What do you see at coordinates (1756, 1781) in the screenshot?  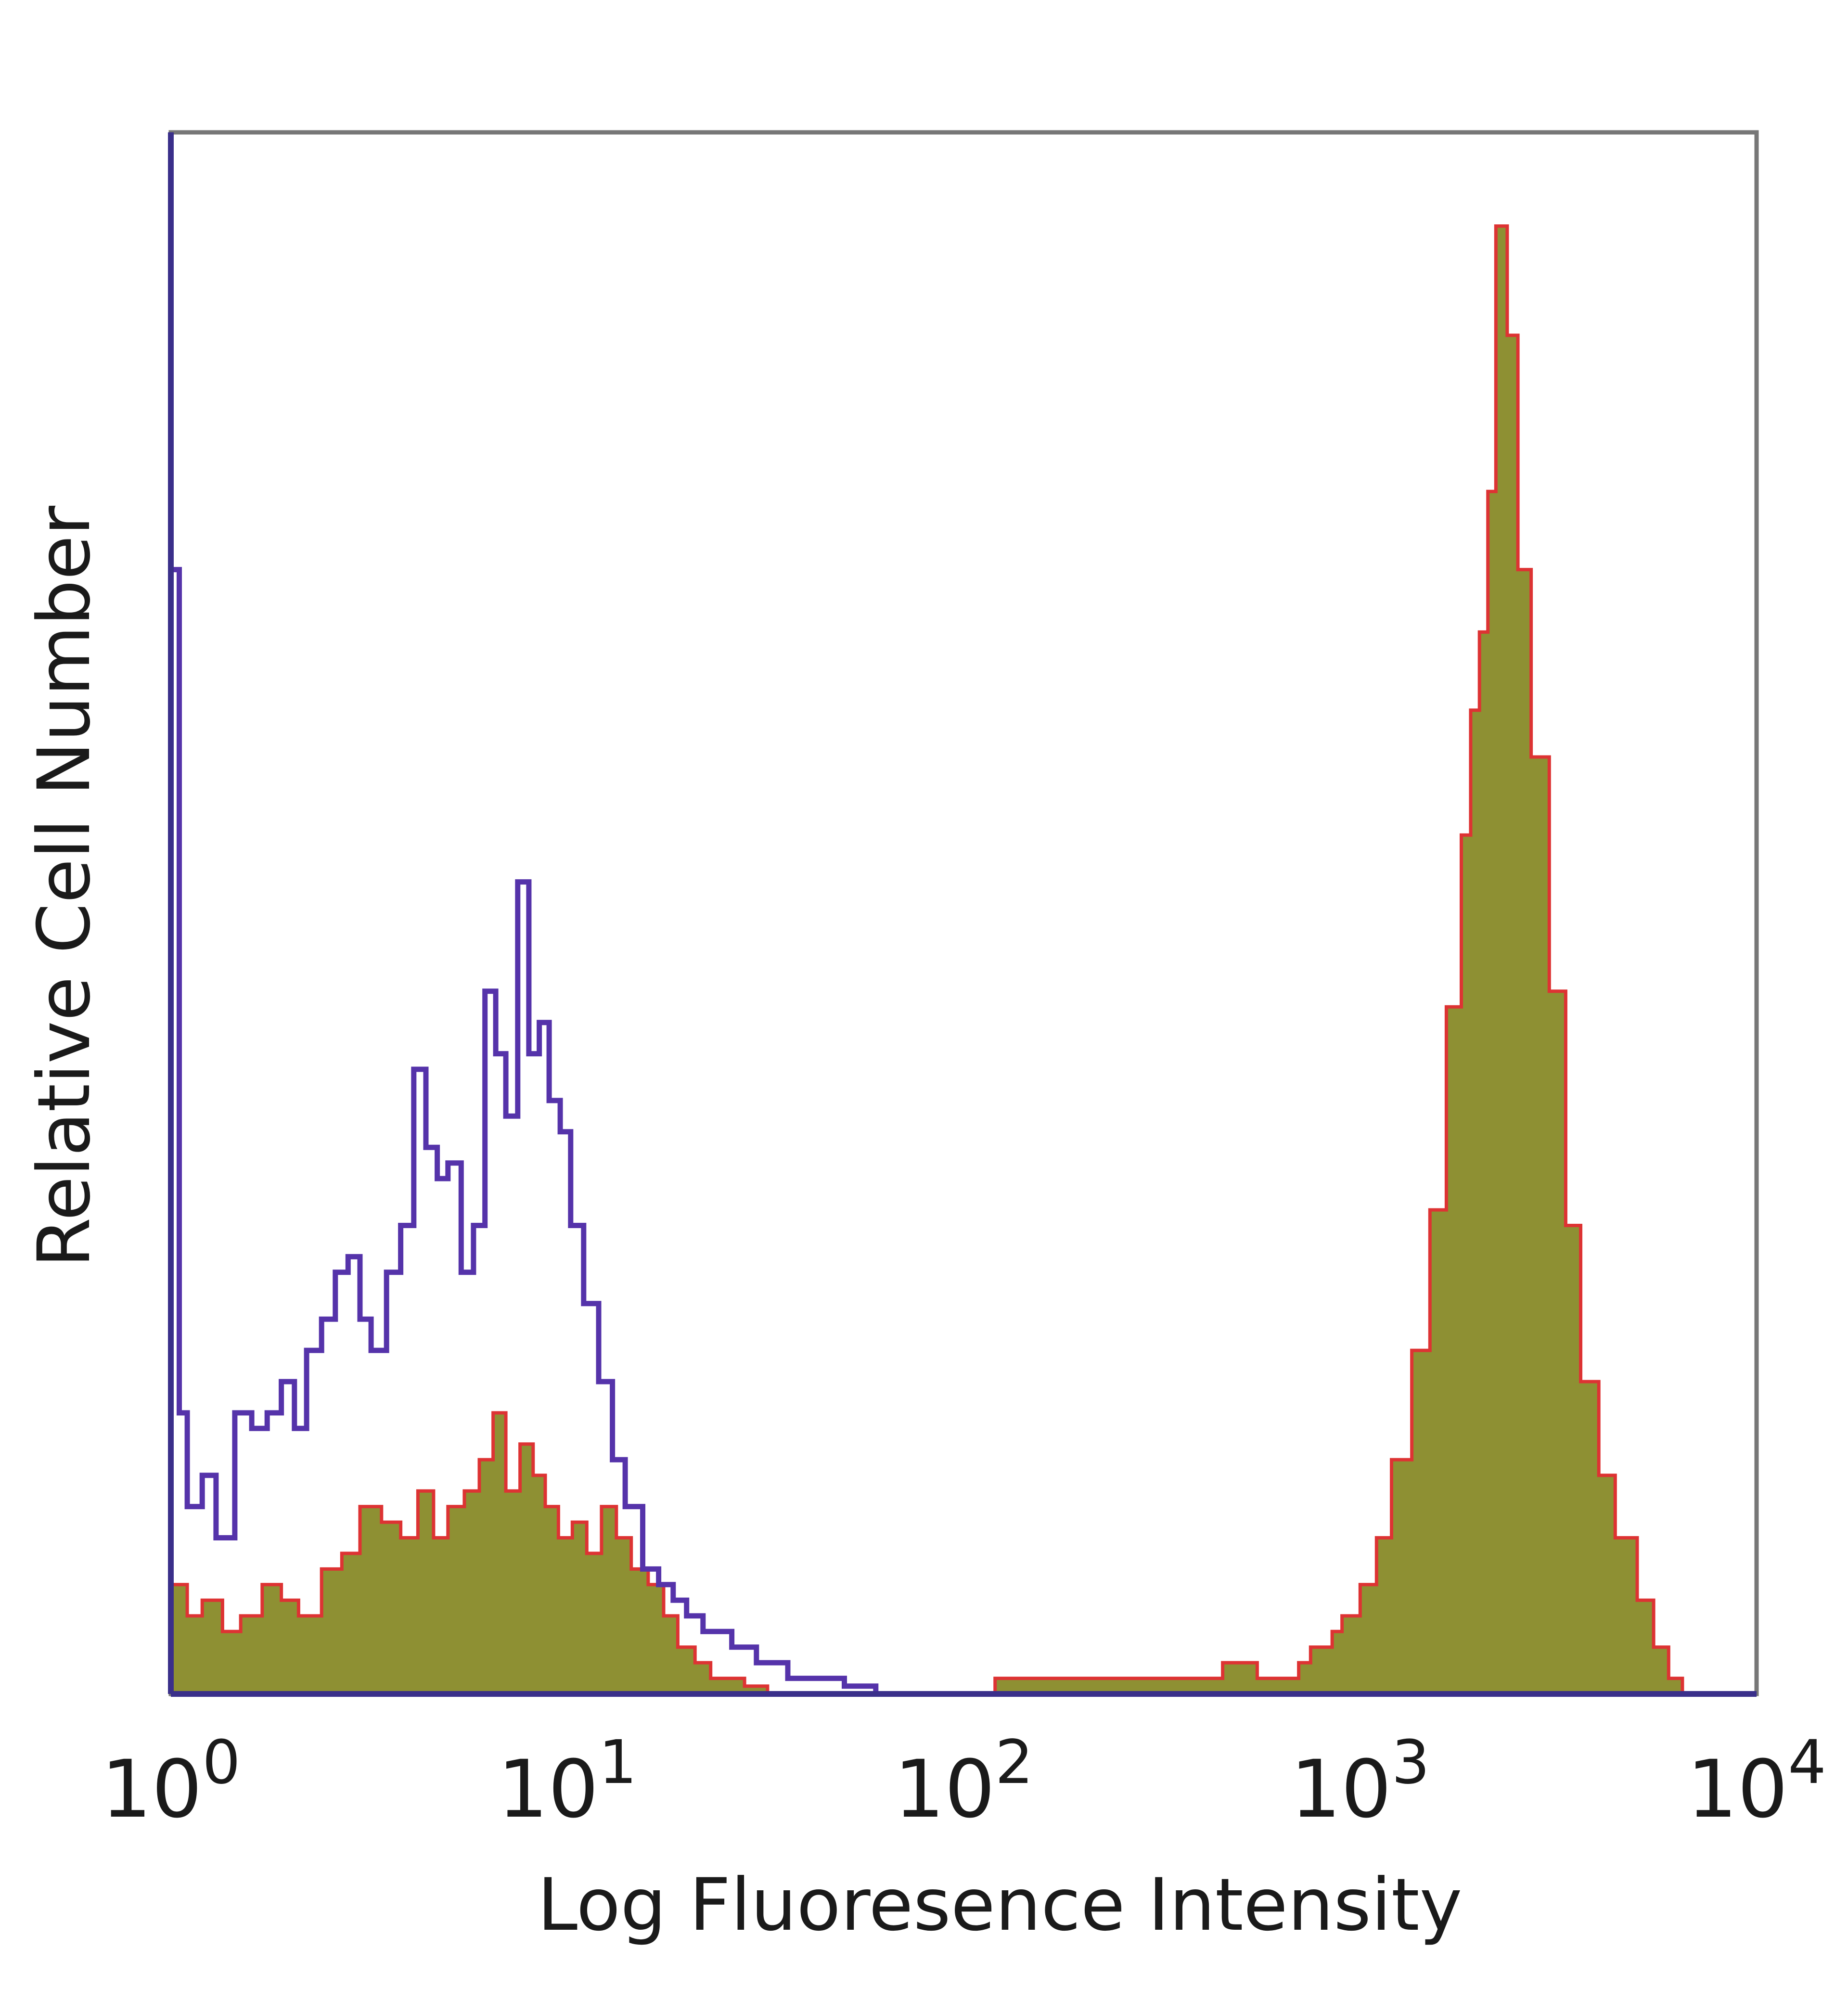 I see `x-tick-label: 10⁴` at bounding box center [1756, 1781].